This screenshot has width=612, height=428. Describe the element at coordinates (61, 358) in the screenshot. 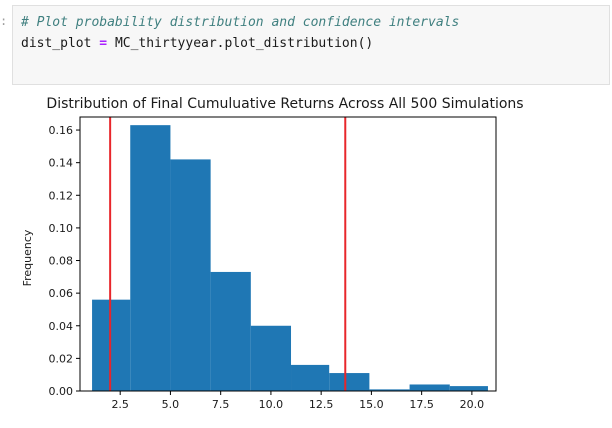

I see `y-tick-label: 0.02` at that location.